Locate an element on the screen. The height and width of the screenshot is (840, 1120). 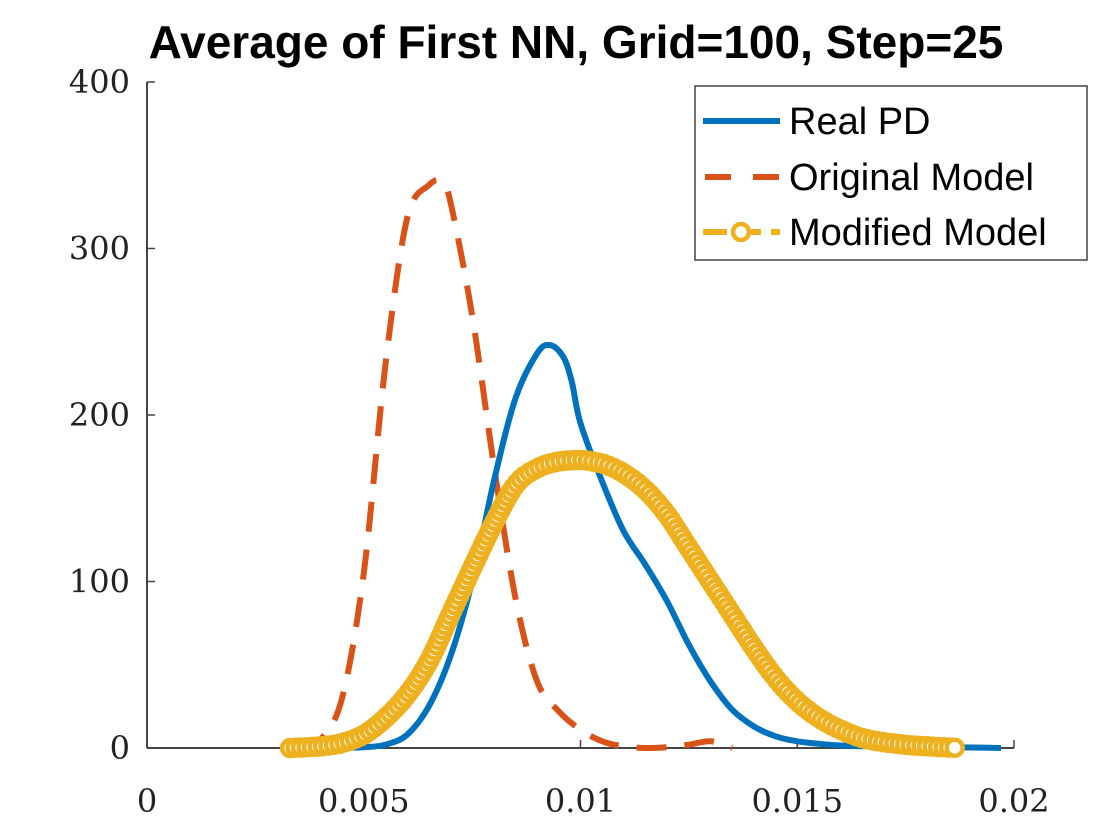
x-tick-label: 0.015 is located at coordinates (797, 801).